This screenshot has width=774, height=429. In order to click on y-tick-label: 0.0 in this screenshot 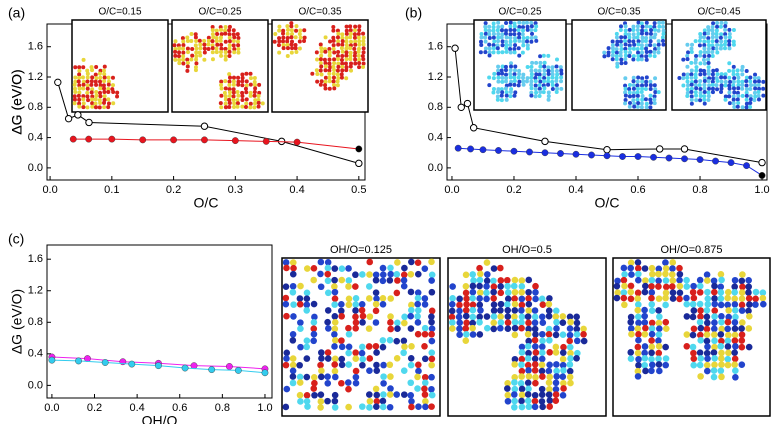, I will do `click(435, 168)`.